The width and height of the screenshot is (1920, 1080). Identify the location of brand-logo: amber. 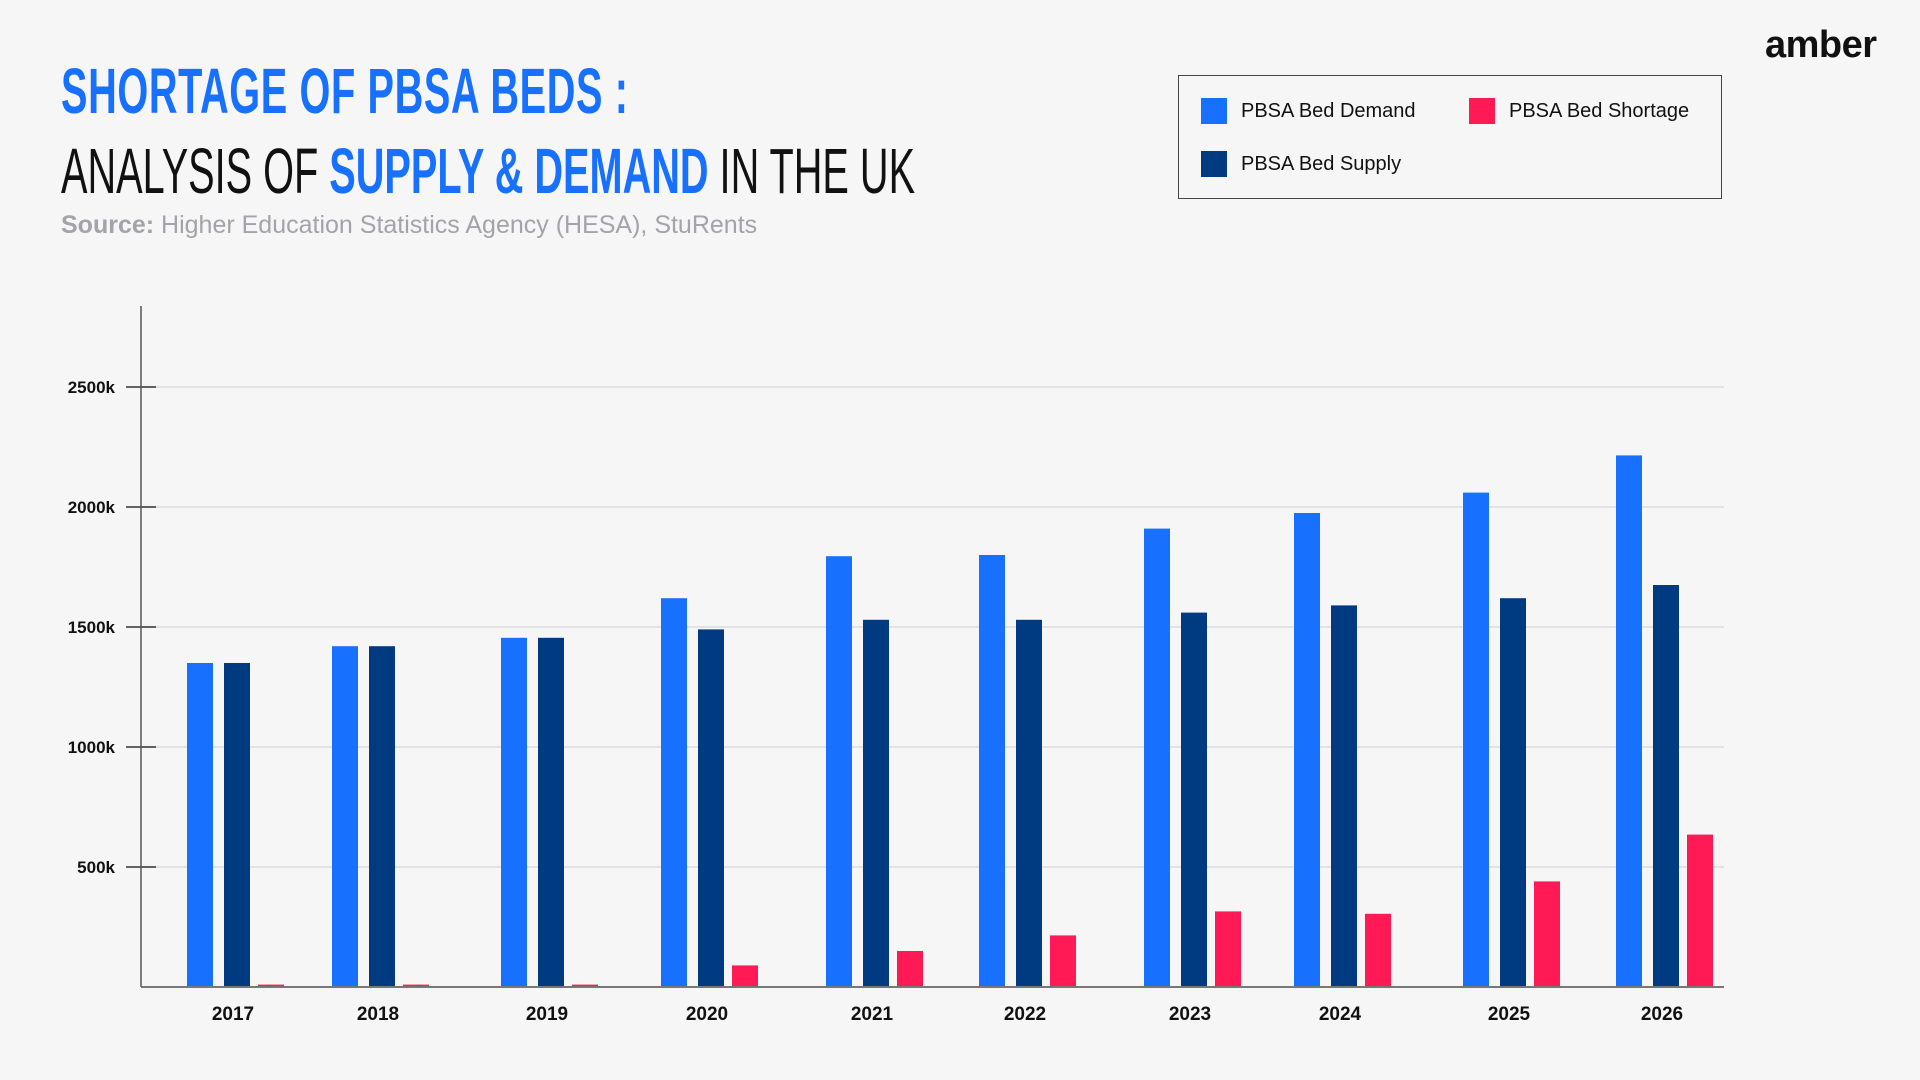
(1821, 45).